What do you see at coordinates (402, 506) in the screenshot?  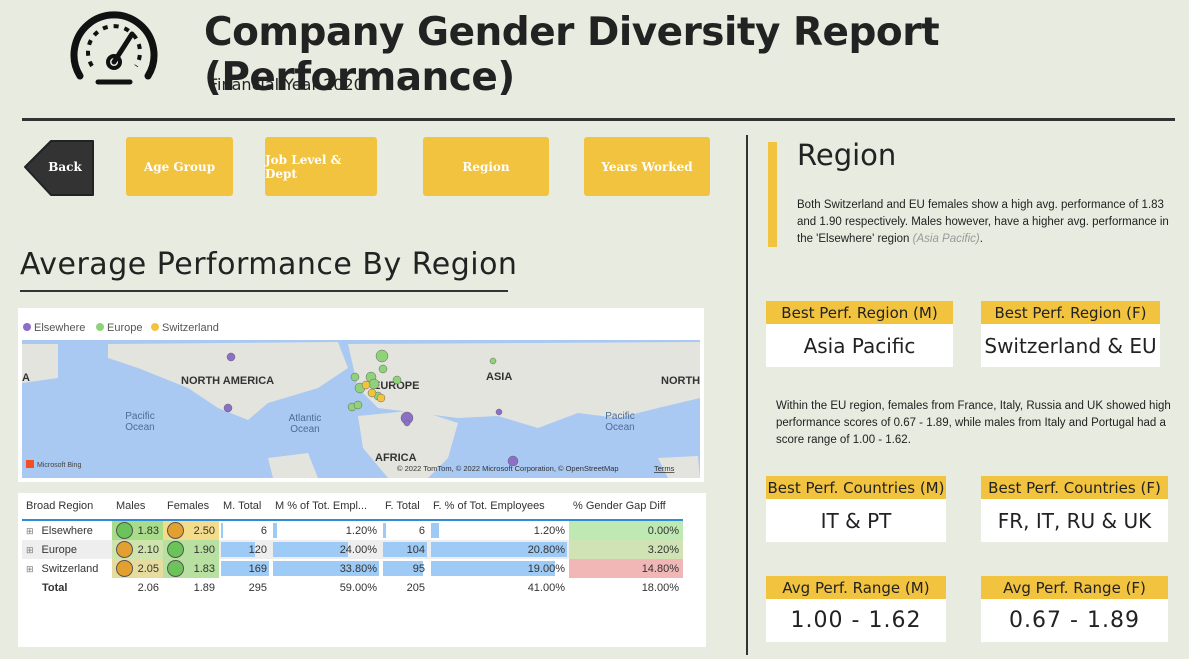 I see `column-header: F. Total` at bounding box center [402, 506].